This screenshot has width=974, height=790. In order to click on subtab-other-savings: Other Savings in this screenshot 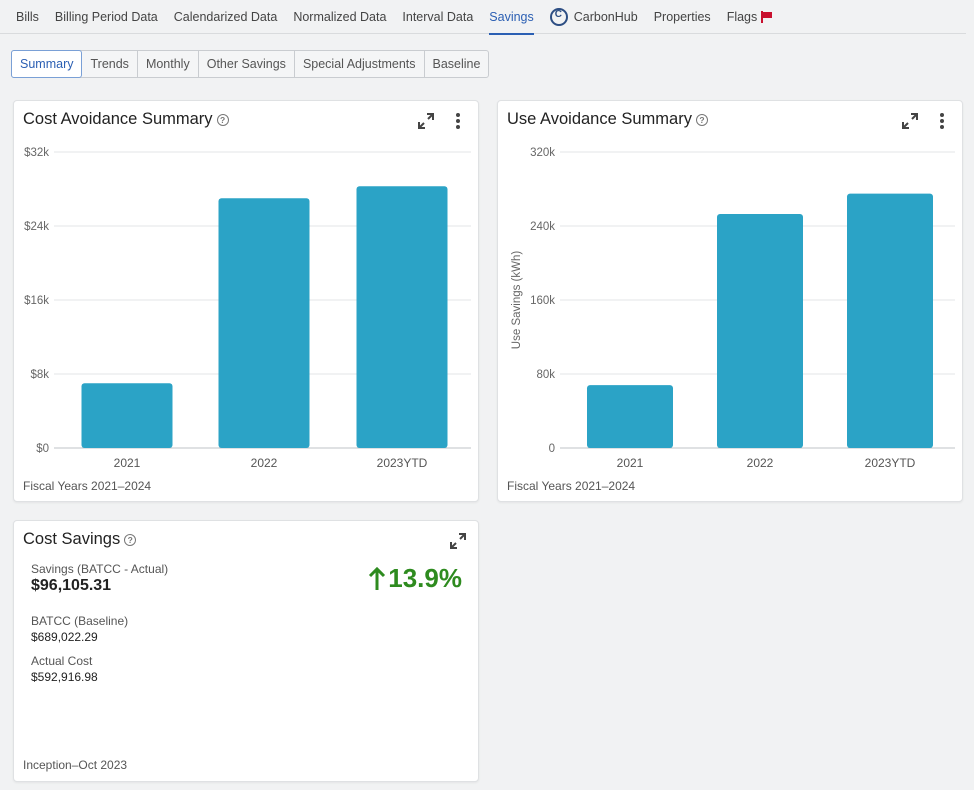, I will do `click(247, 64)`.